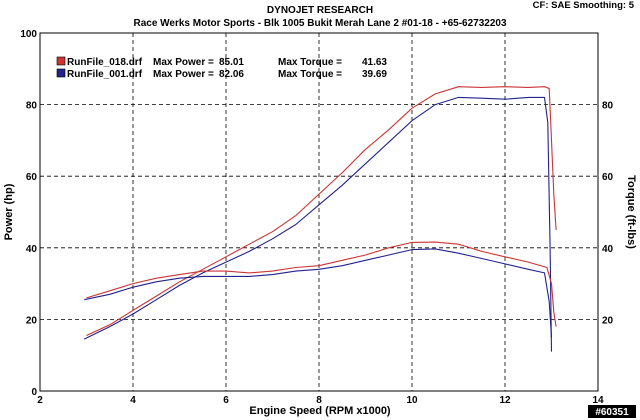 The height and width of the screenshot is (420, 640). Describe the element at coordinates (608, 177) in the screenshot. I see `y2-tick-label: 60` at that location.